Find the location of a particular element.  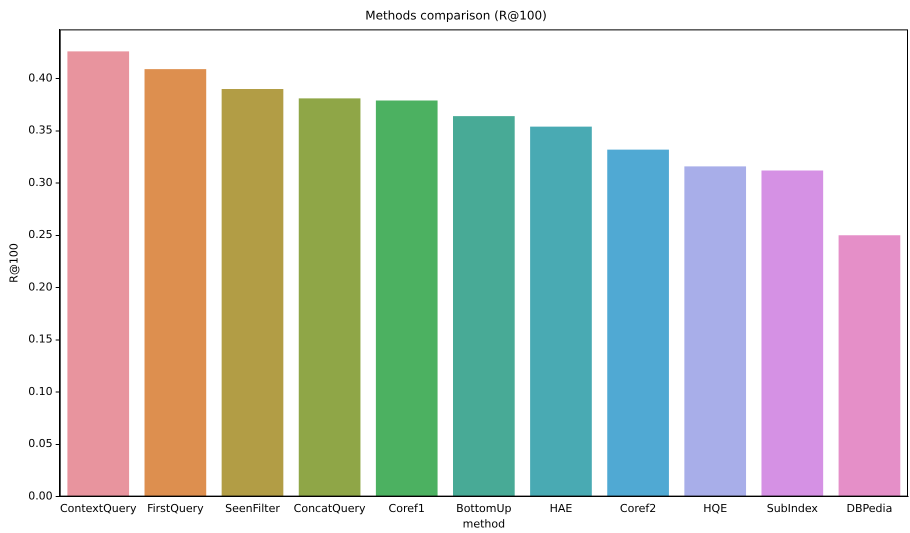

y-tick-label: 0.00 is located at coordinates (40, 495).